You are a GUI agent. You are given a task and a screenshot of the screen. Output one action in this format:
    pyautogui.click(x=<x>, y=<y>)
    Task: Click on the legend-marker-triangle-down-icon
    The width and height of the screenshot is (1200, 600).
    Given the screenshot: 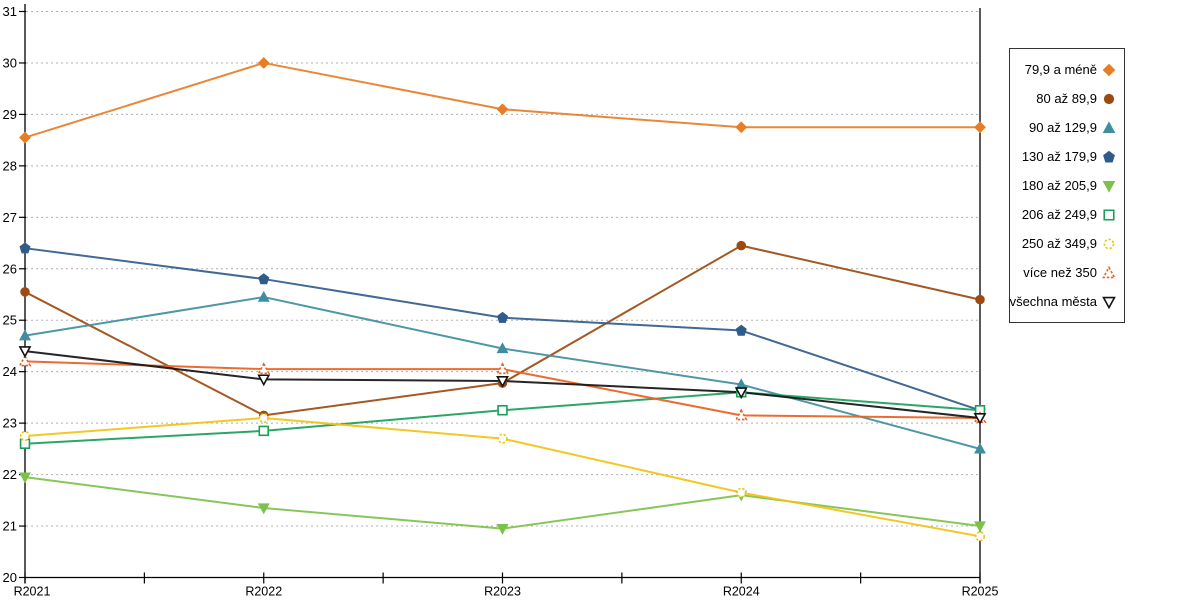 What is the action you would take?
    pyautogui.click(x=1109, y=186)
    